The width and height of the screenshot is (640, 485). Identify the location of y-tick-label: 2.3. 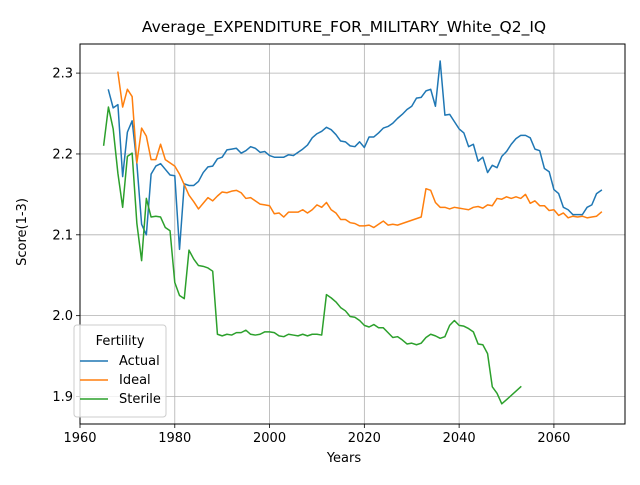
(62, 74).